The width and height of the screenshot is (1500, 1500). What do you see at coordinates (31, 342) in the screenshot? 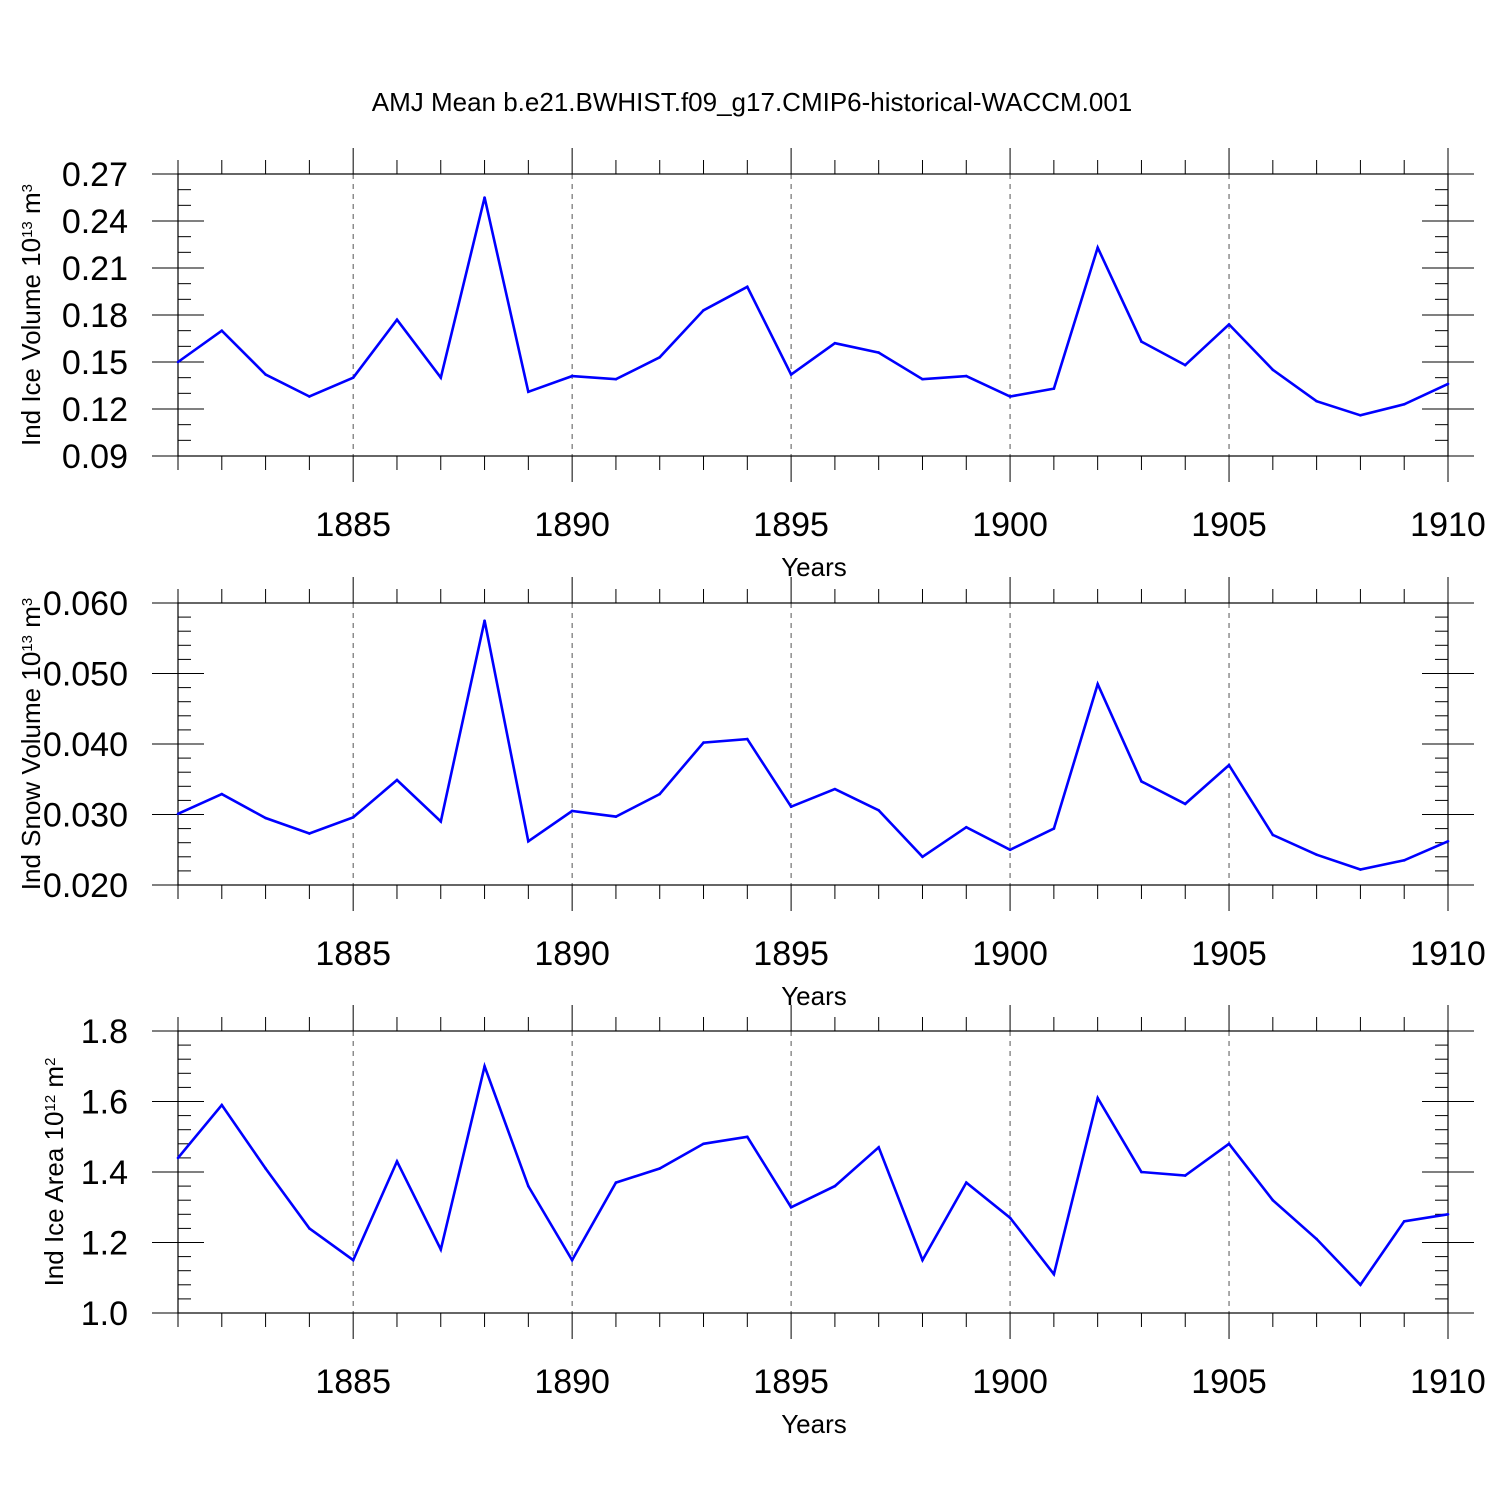
I see `y-axis-label-text: Ind Ice Volume 10` at bounding box center [31, 342].